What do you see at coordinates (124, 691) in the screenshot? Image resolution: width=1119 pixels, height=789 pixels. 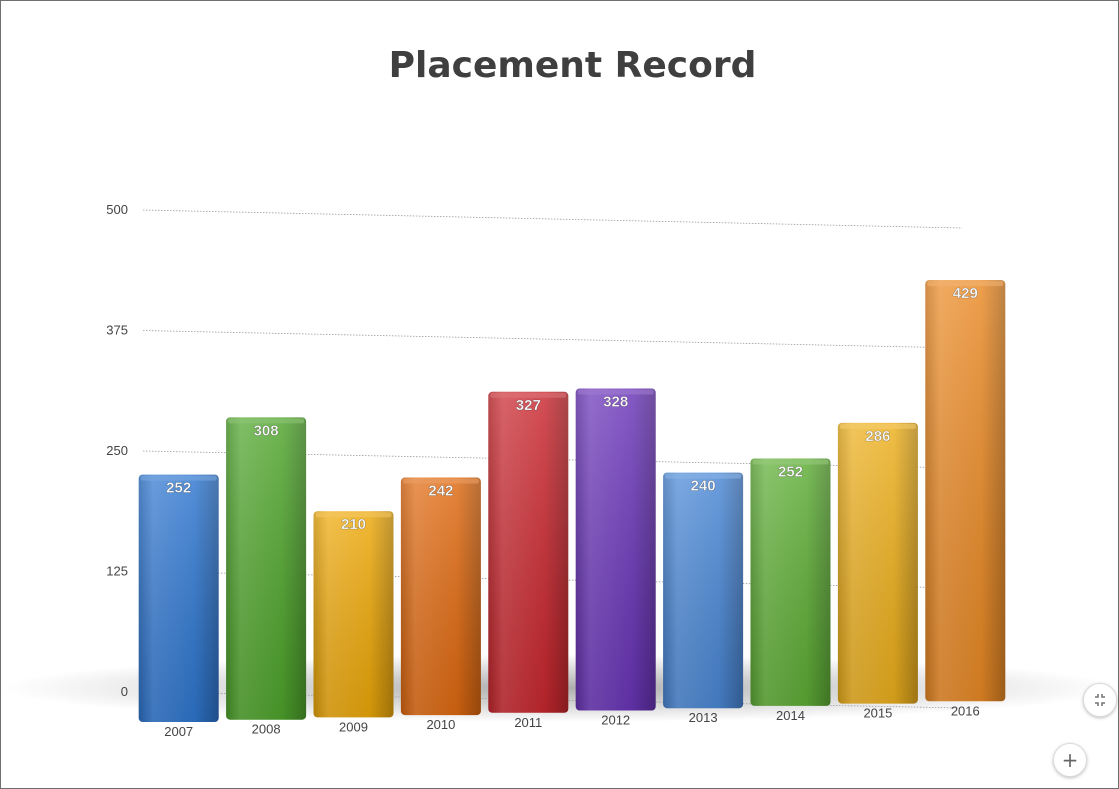 I see `y-tick-label: 0` at bounding box center [124, 691].